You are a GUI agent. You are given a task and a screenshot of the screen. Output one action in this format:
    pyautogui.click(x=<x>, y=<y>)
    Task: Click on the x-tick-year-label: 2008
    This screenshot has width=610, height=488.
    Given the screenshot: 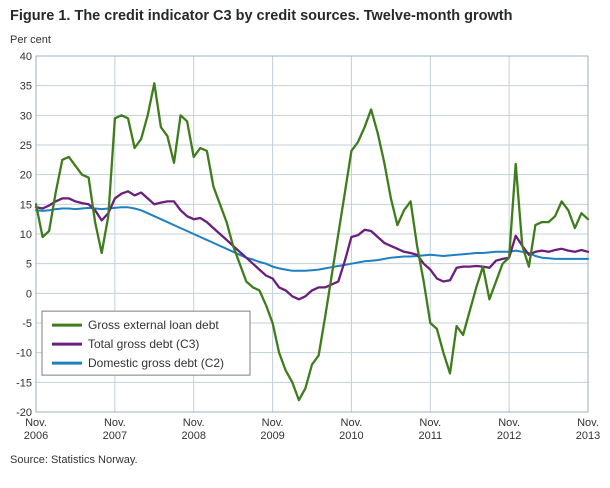 What is the action you would take?
    pyautogui.click(x=193, y=436)
    